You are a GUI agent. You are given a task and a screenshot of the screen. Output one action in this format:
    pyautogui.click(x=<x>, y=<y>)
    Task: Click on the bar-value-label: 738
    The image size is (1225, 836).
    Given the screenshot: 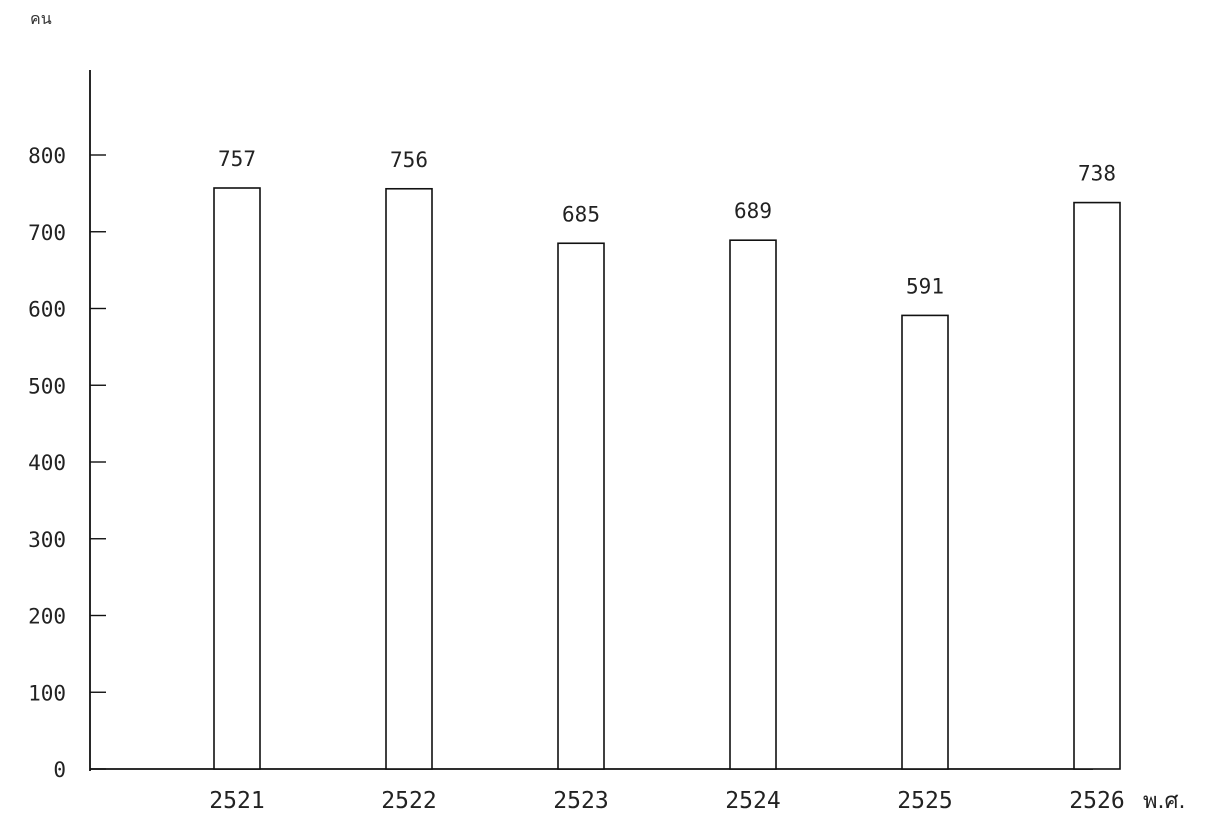 What is the action you would take?
    pyautogui.click(x=1097, y=174)
    